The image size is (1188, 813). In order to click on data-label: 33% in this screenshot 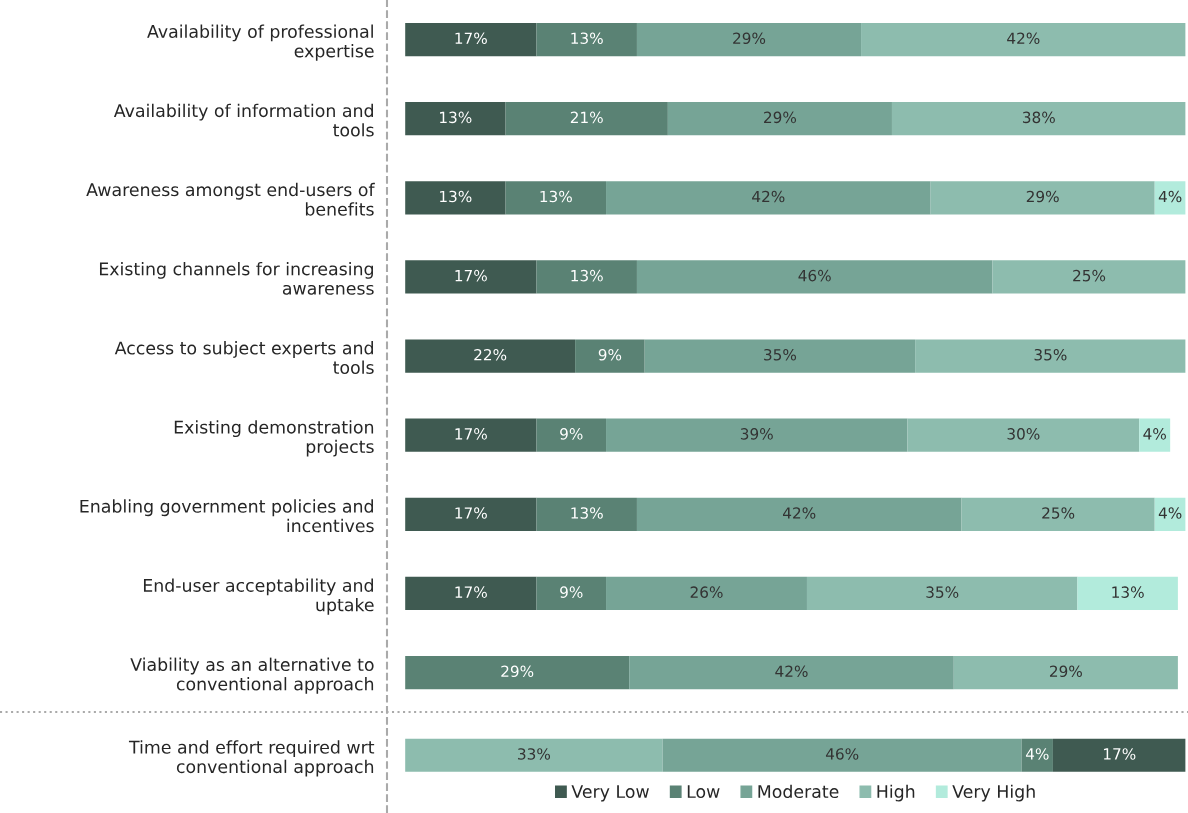, I will do `click(534, 754)`.